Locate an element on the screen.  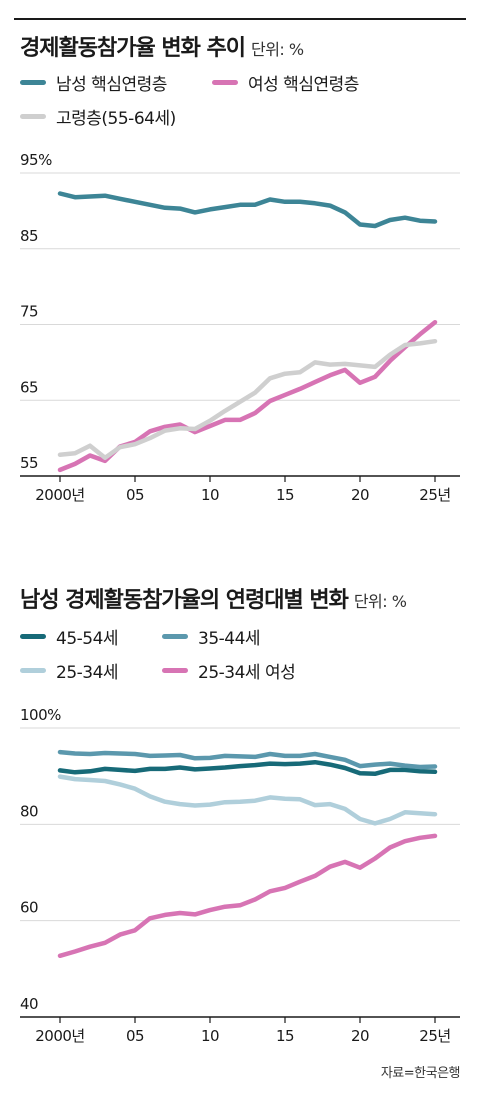
y-tick-label: 95% is located at coordinates (36, 160).